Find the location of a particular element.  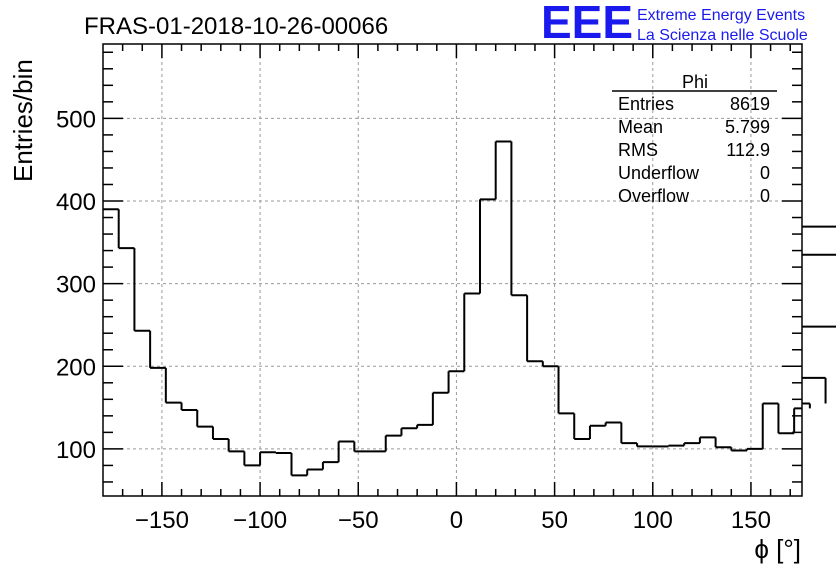

y-tick-label: 200 is located at coordinates (76, 367).